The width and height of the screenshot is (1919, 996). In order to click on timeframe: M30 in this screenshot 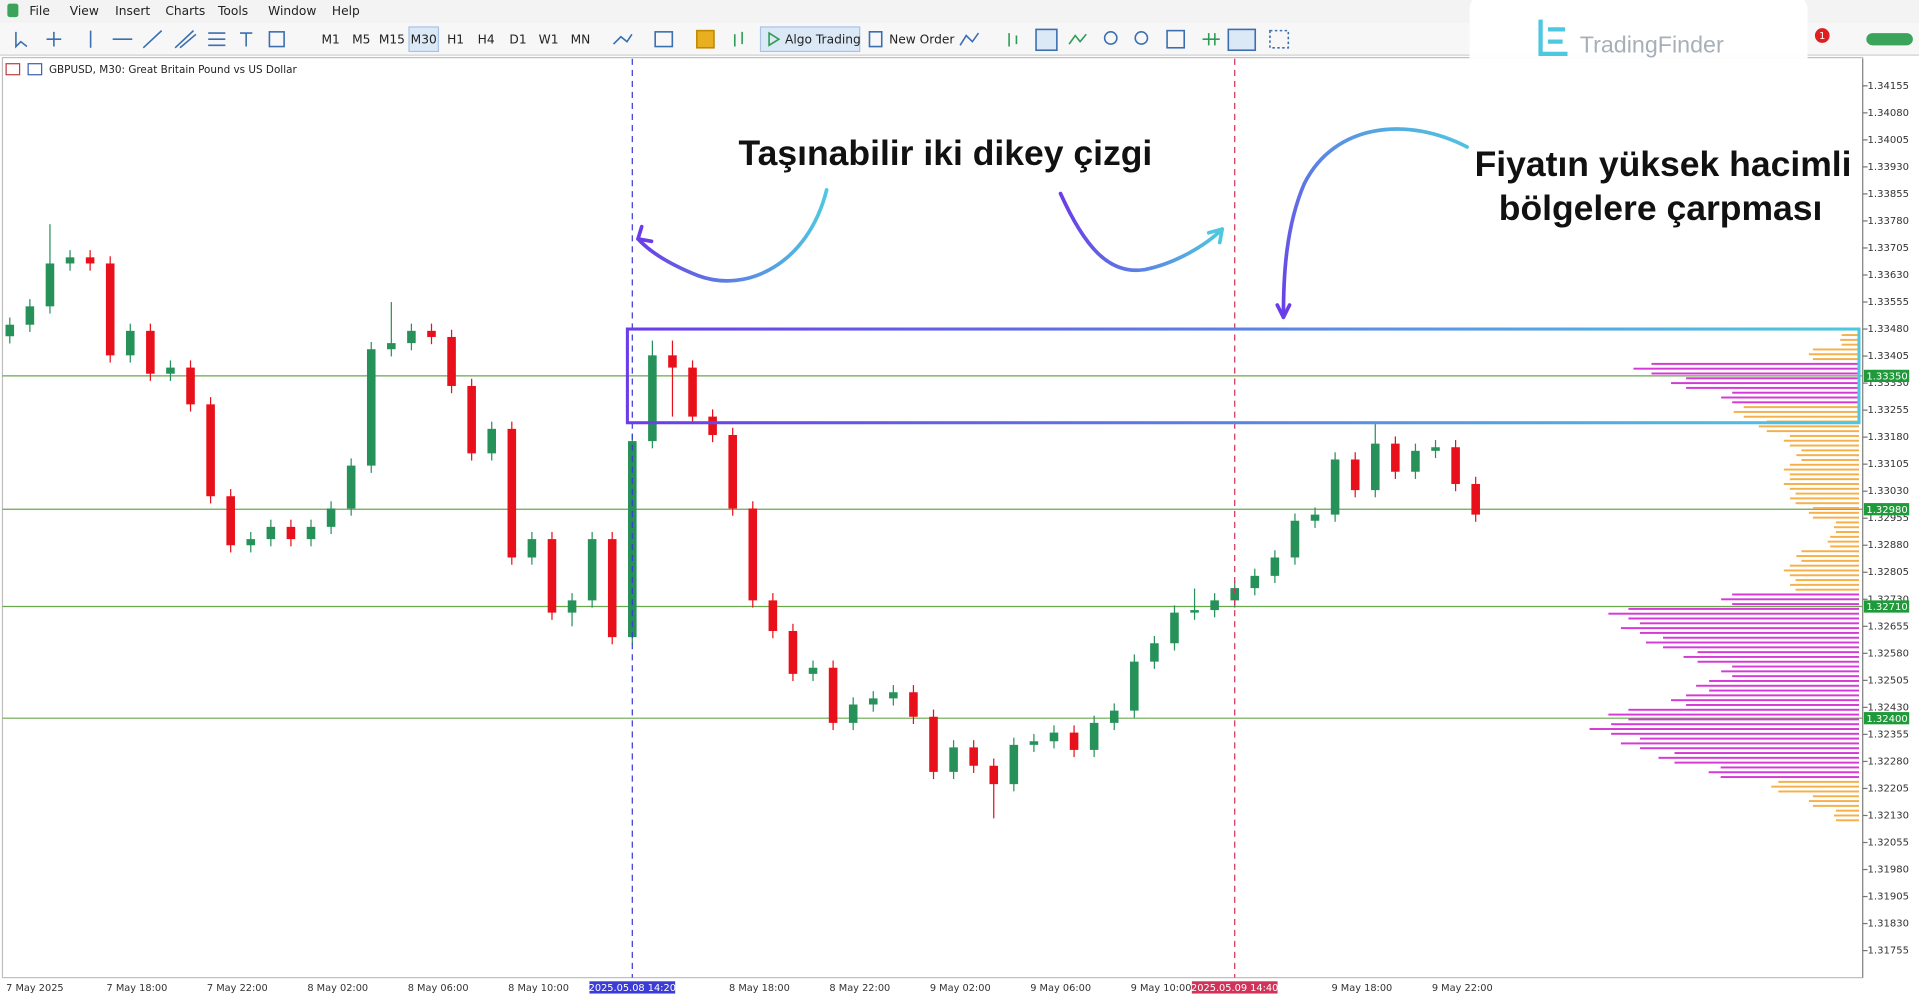, I will do `click(424, 39)`.